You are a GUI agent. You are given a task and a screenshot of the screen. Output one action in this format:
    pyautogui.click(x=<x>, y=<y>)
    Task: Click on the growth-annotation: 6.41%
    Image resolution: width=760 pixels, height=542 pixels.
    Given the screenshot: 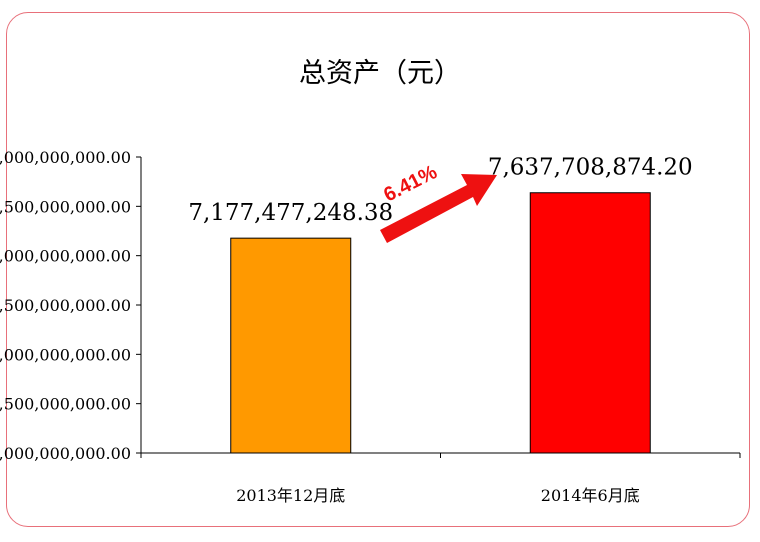 What is the action you would take?
    pyautogui.click(x=438, y=202)
    